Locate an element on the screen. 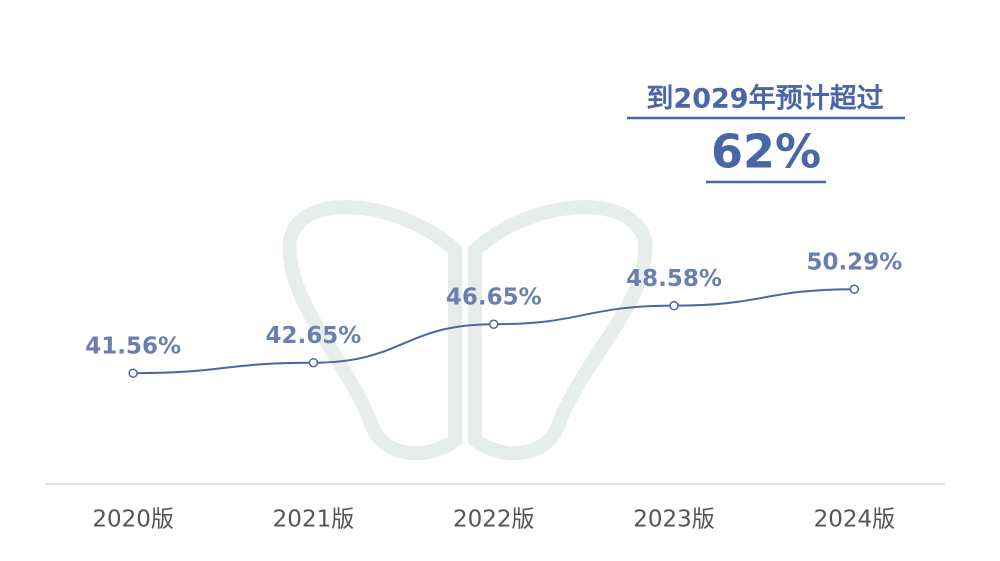 The width and height of the screenshot is (1000, 561). value-label: 50.29% is located at coordinates (854, 263).